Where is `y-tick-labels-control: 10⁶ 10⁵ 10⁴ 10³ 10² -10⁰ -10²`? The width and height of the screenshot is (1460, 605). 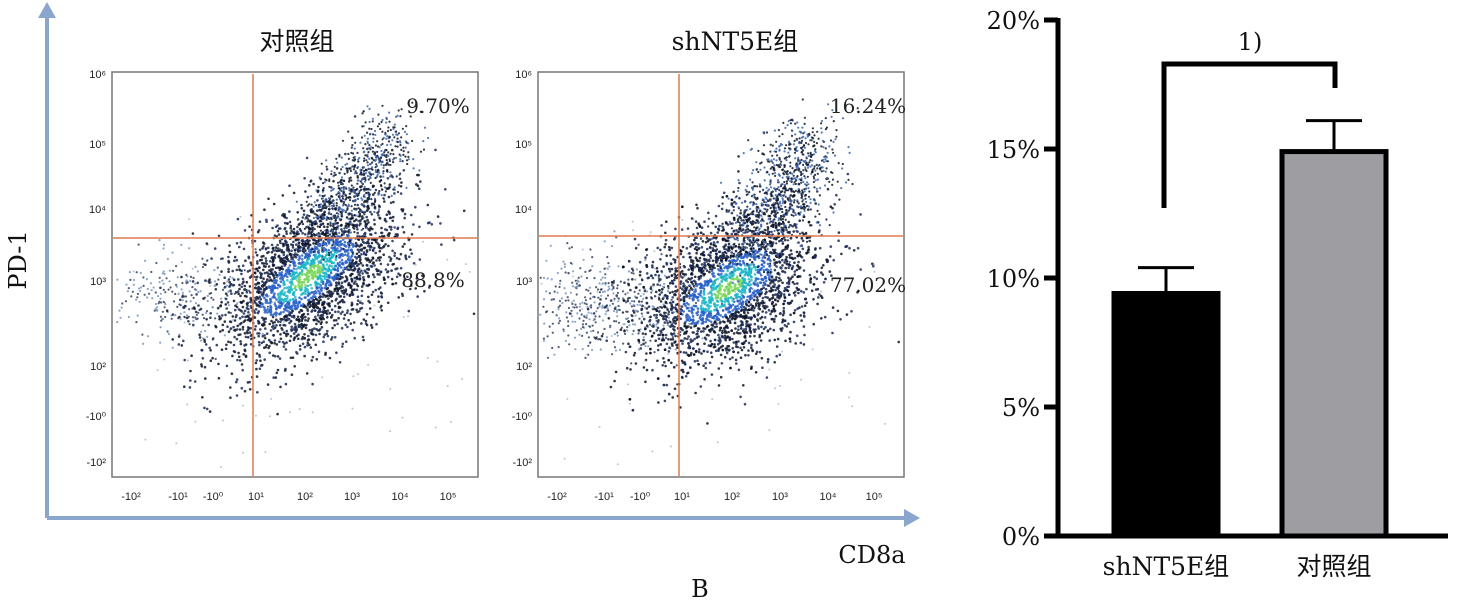 y-tick-labels-control: 10⁶ 10⁵ 10⁴ 10³ 10² -10⁰ -10² is located at coordinates (96, 269).